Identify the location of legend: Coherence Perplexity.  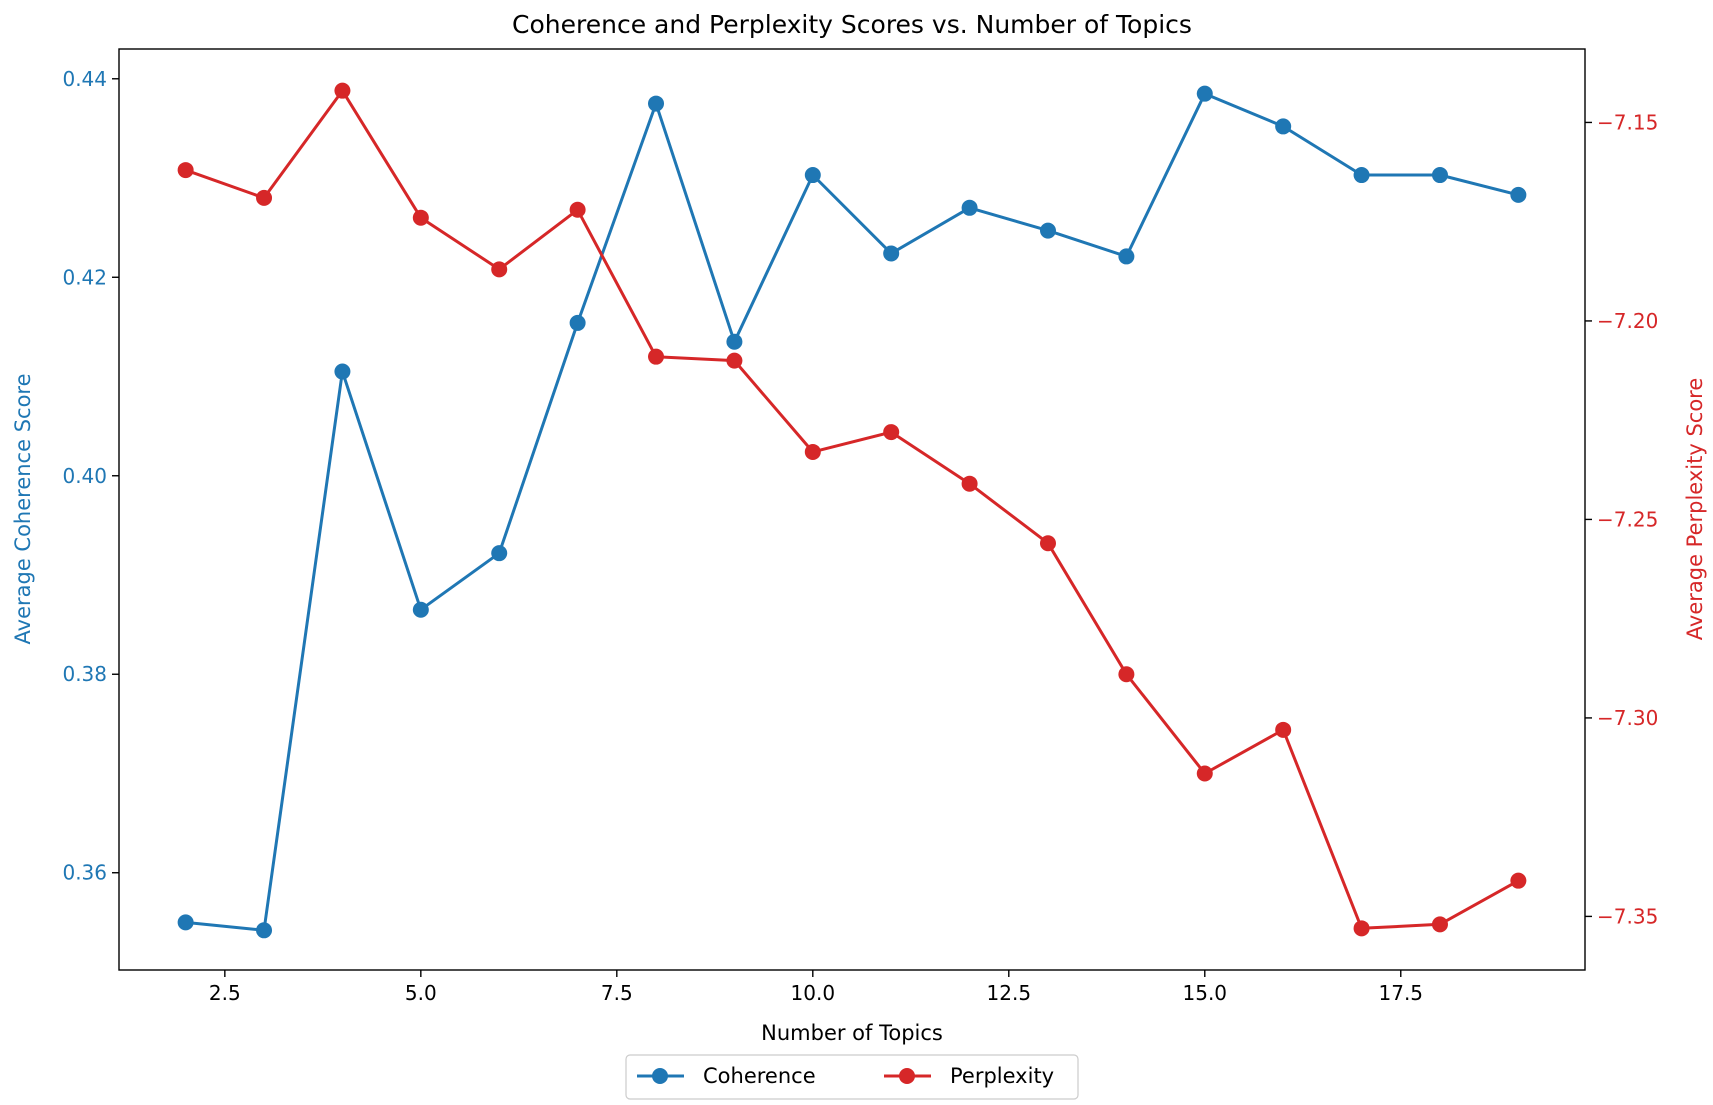
(852, 1077).